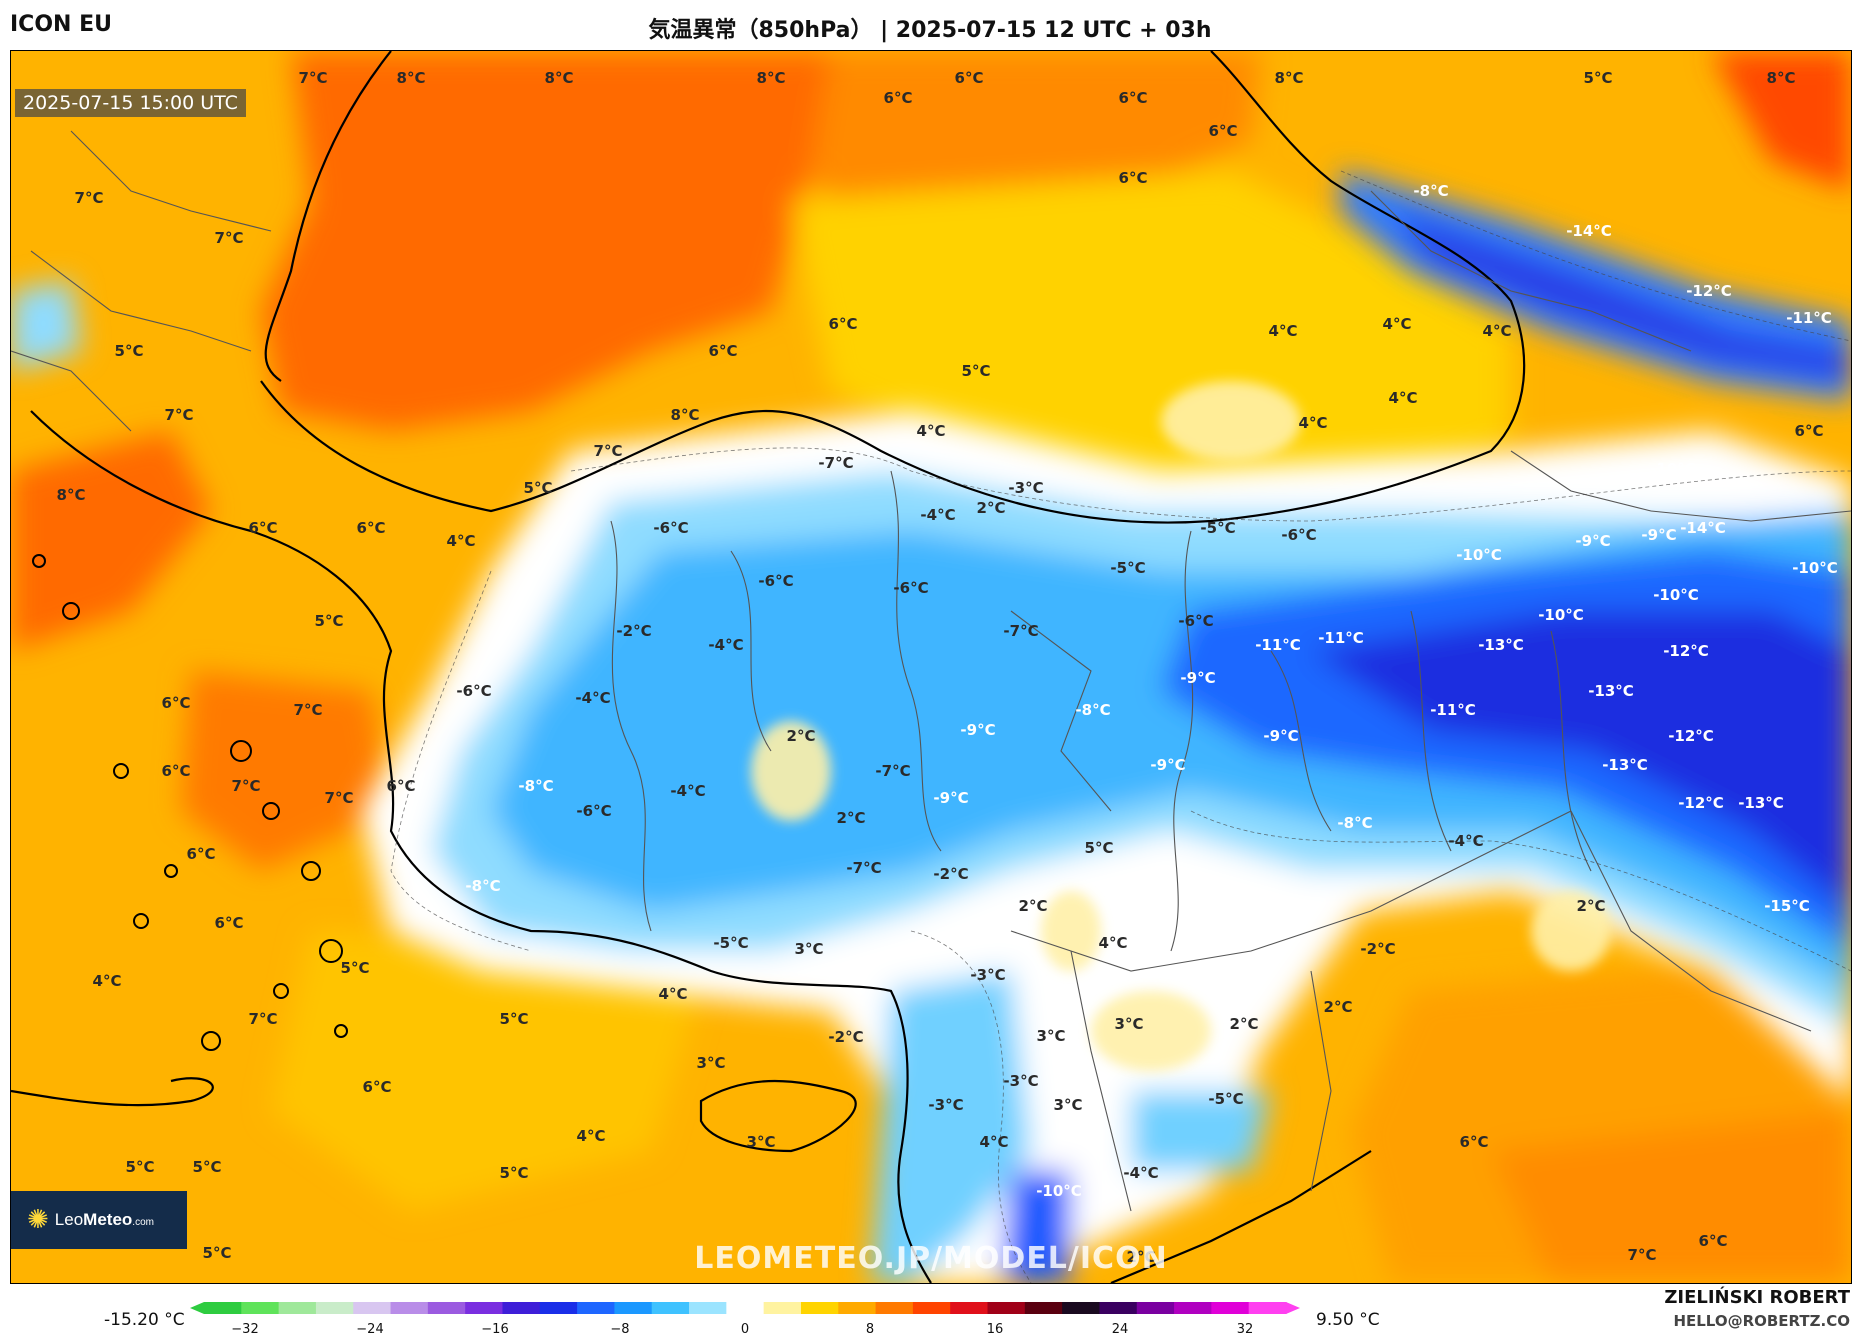 The height and width of the screenshot is (1339, 1860). I want to click on colorbar-max-arrow, so click(1293, 1308).